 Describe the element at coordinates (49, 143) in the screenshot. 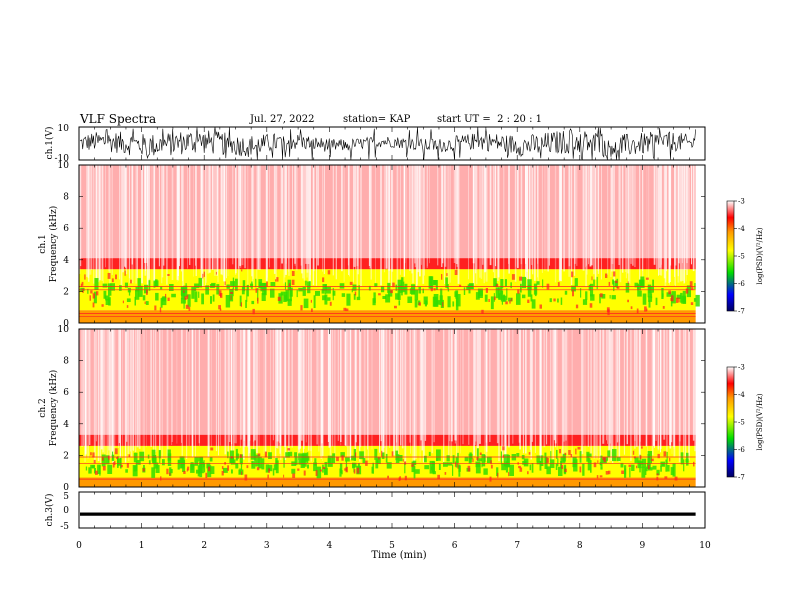

I see `ch1-waveform-ylabel: ch.1(V)` at that location.